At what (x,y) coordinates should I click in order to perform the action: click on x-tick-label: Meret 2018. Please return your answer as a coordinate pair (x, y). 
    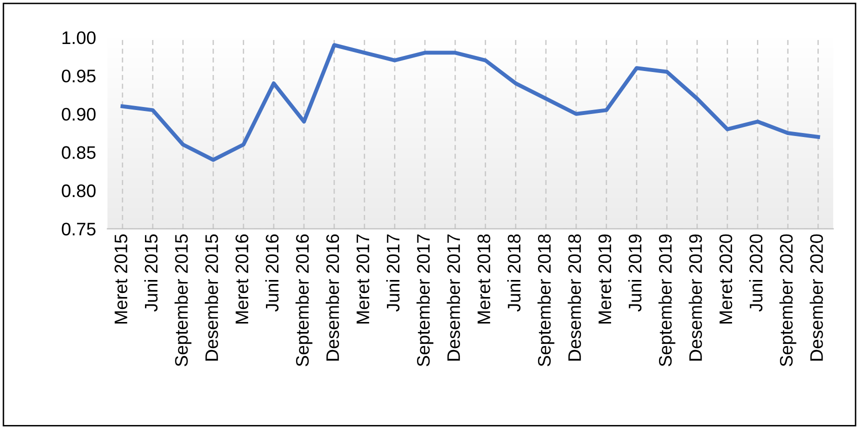
    Looking at the image, I should click on (483, 279).